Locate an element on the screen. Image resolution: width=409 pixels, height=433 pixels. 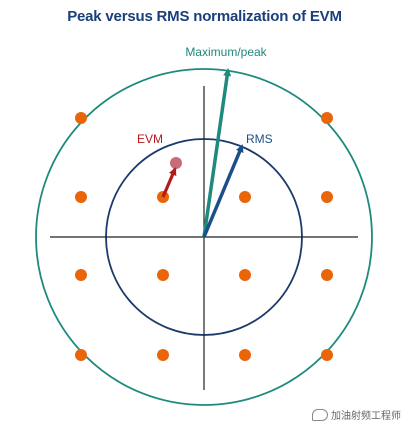
diagram-title: Peak versus RMS normalization of EVM is located at coordinates (204, 16).